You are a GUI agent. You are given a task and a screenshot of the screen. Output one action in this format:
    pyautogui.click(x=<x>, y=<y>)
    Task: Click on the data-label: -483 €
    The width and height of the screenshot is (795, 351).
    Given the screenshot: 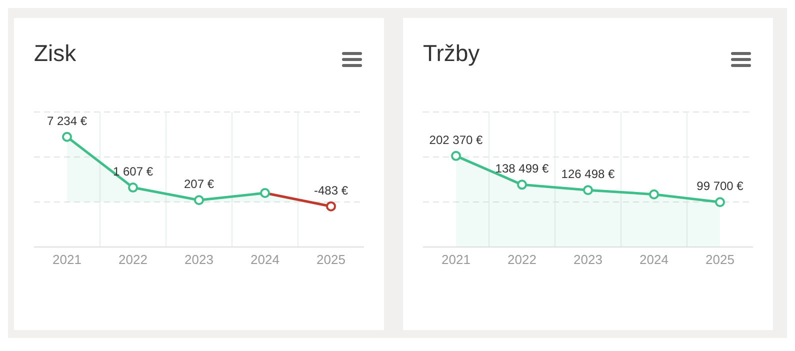 What is the action you would take?
    pyautogui.click(x=331, y=190)
    